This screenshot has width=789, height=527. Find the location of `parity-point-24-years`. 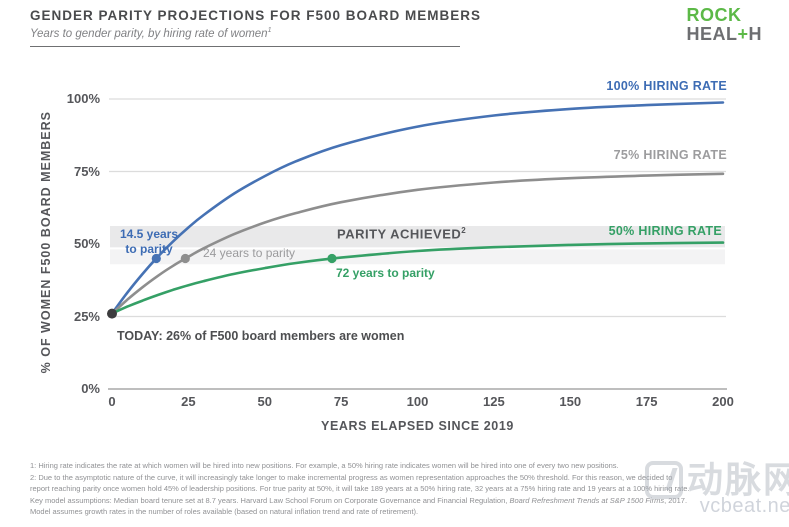

parity-point-24-years is located at coordinates (185, 258).